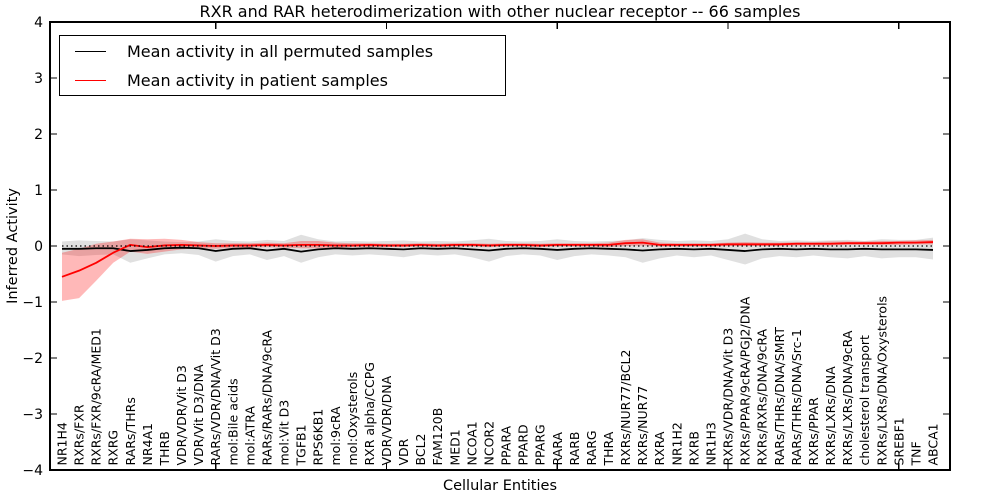 The height and width of the screenshot is (500, 1000). What do you see at coordinates (498, 249) in the screenshot?
I see `permuted-mean-line` at bounding box center [498, 249].